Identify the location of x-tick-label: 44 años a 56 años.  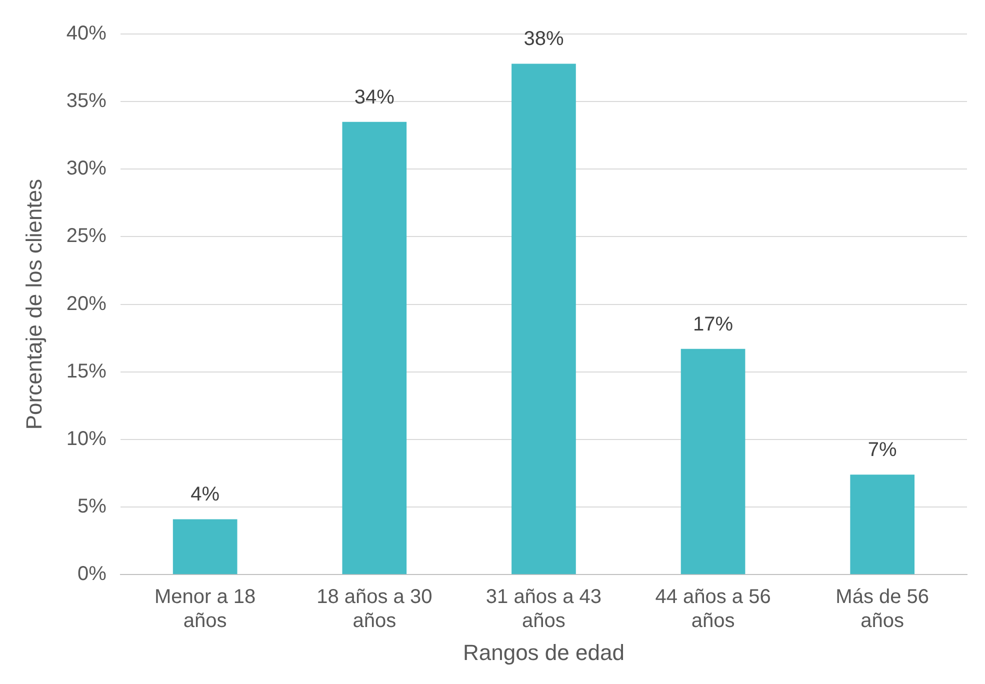
(713, 609).